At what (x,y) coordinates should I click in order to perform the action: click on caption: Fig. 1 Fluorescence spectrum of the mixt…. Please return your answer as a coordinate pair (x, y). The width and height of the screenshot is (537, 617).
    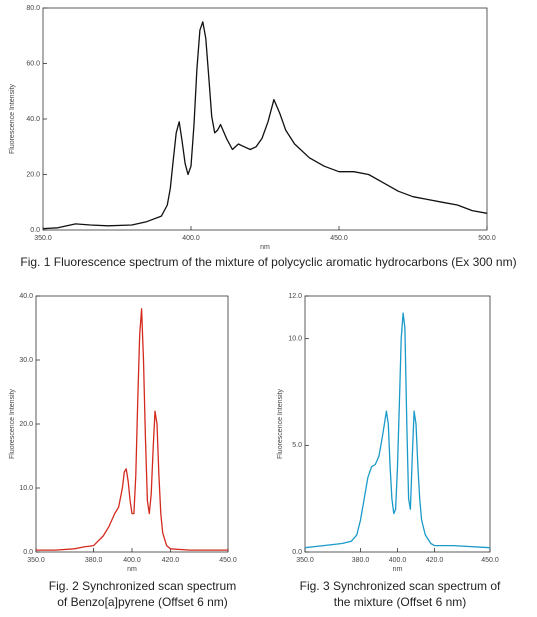
    Looking at the image, I should click on (268, 262).